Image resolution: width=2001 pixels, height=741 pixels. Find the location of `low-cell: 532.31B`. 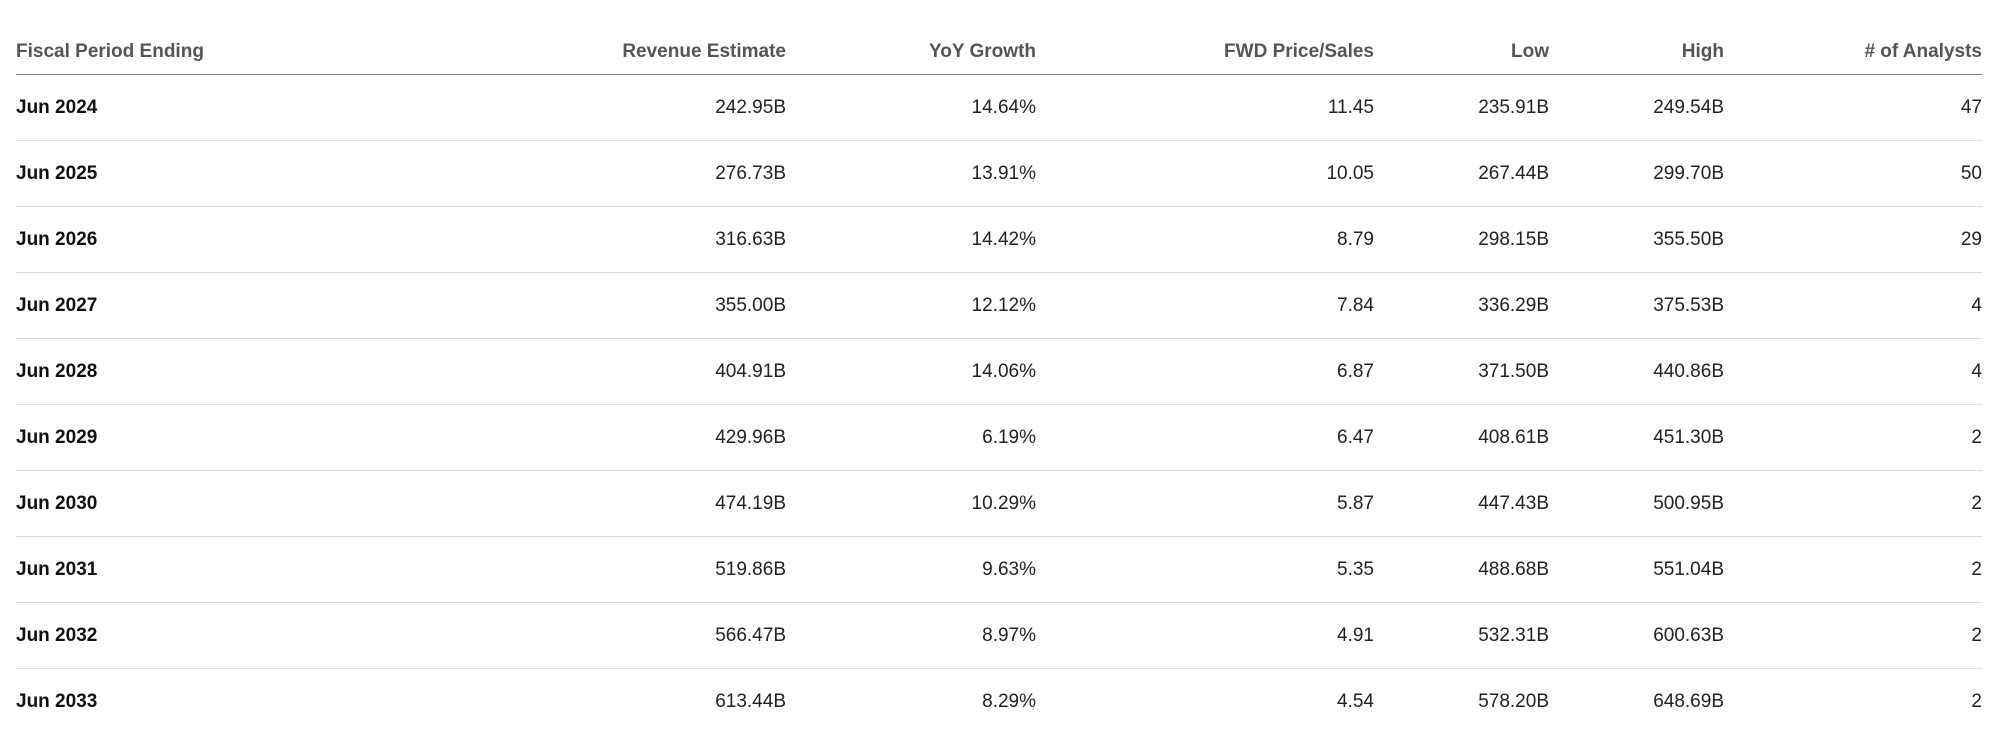

low-cell: 532.31B is located at coordinates (1461, 635).